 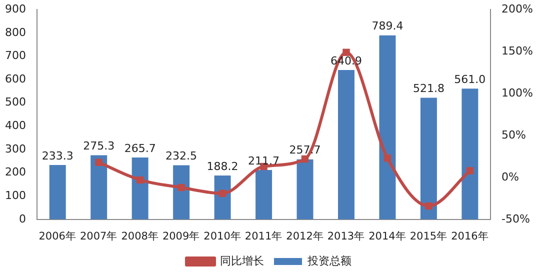 I want to click on x-tick-label: 2013年, so click(x=346, y=236).